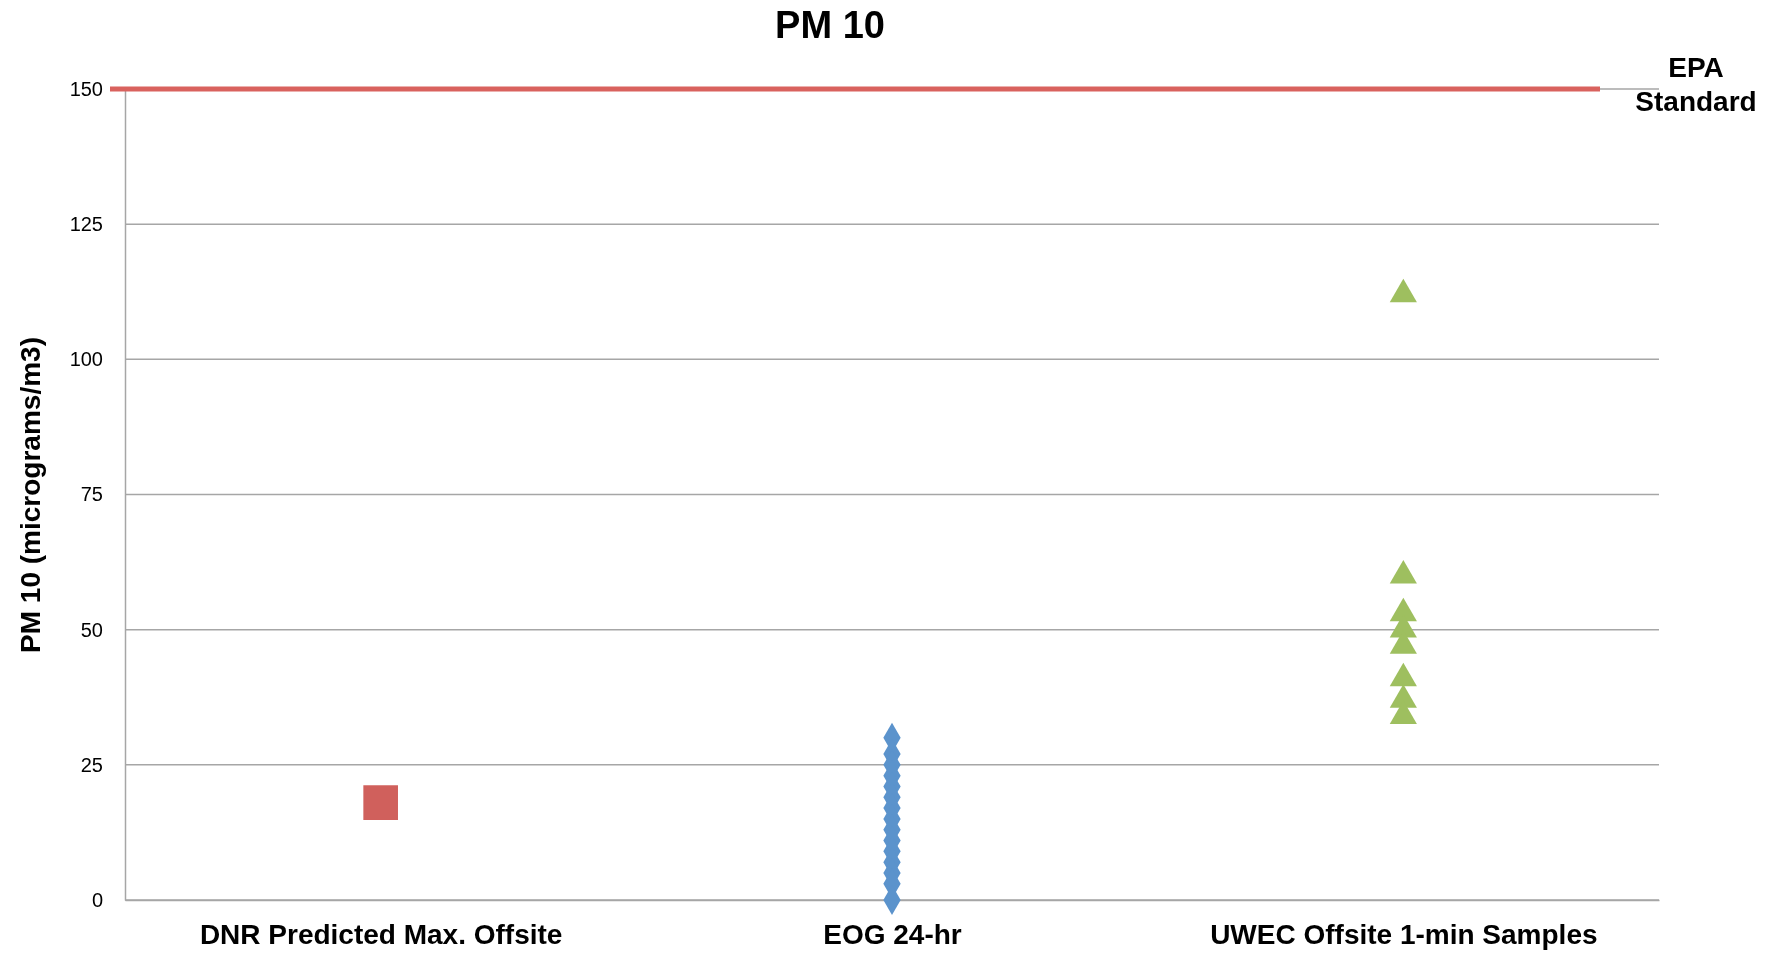 Image resolution: width=1769 pixels, height=956 pixels. I want to click on y-tick-label: 25, so click(91, 764).